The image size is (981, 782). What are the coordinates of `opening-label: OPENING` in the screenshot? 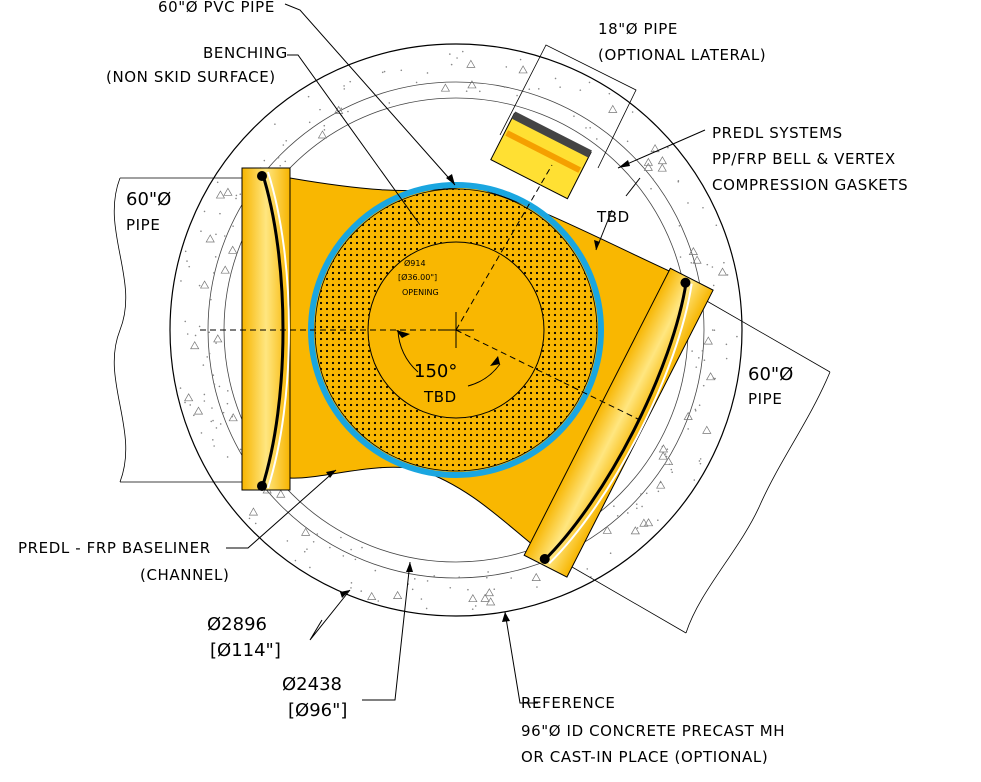 It's located at (420, 292).